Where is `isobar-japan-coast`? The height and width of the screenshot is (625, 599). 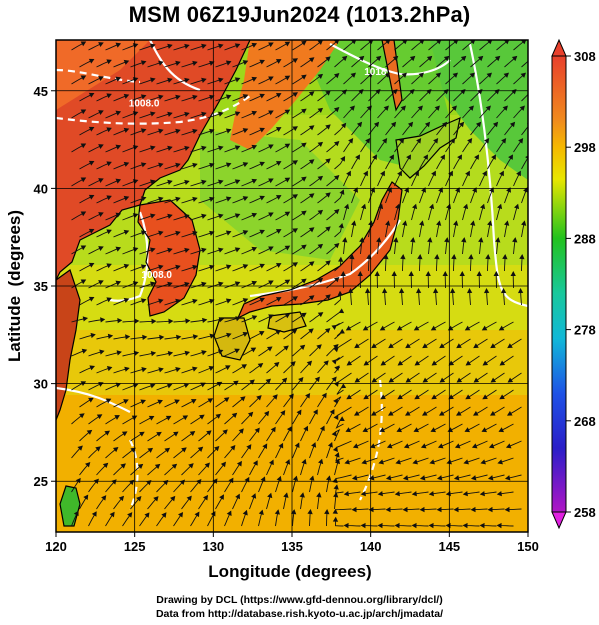 isobar-japan-coast is located at coordinates (325, 258).